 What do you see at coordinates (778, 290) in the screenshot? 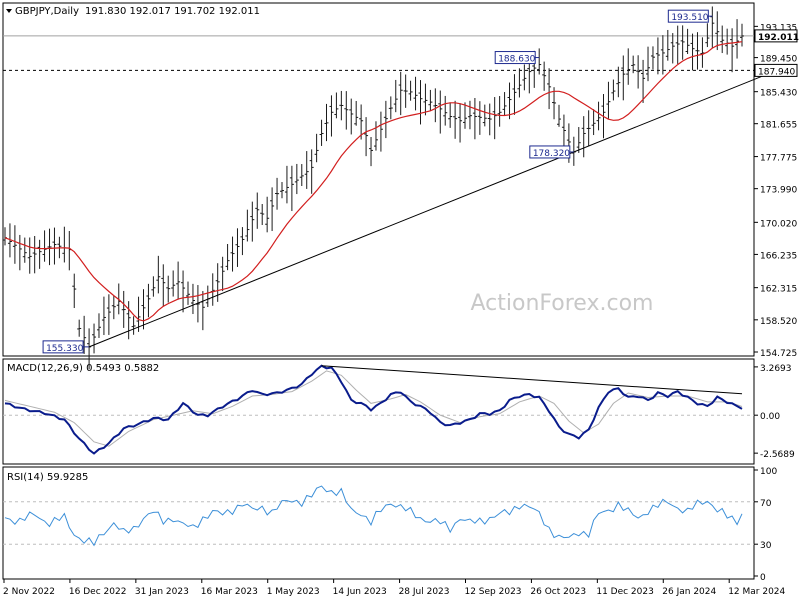
I see `price-y-tick-label: 162.315` at bounding box center [778, 290].